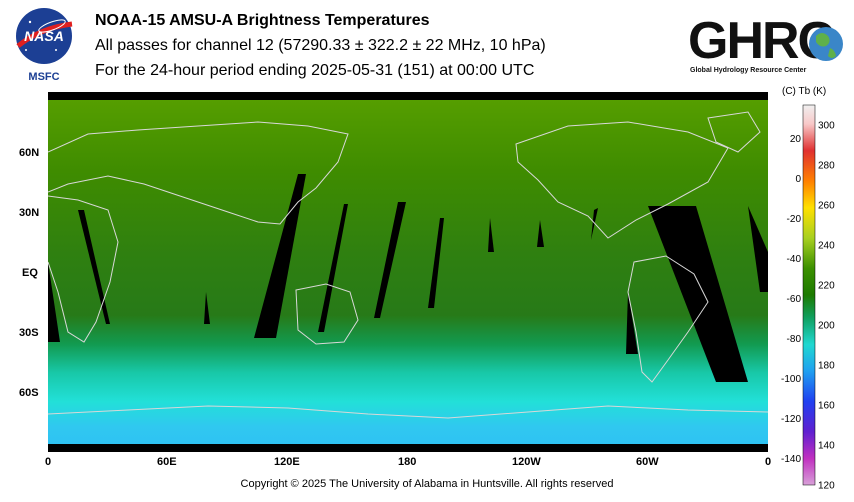 Image resolution: width=854 pixels, height=502 pixels. What do you see at coordinates (622, 180) in the screenshot?
I see `coastline-north-america` at bounding box center [622, 180].